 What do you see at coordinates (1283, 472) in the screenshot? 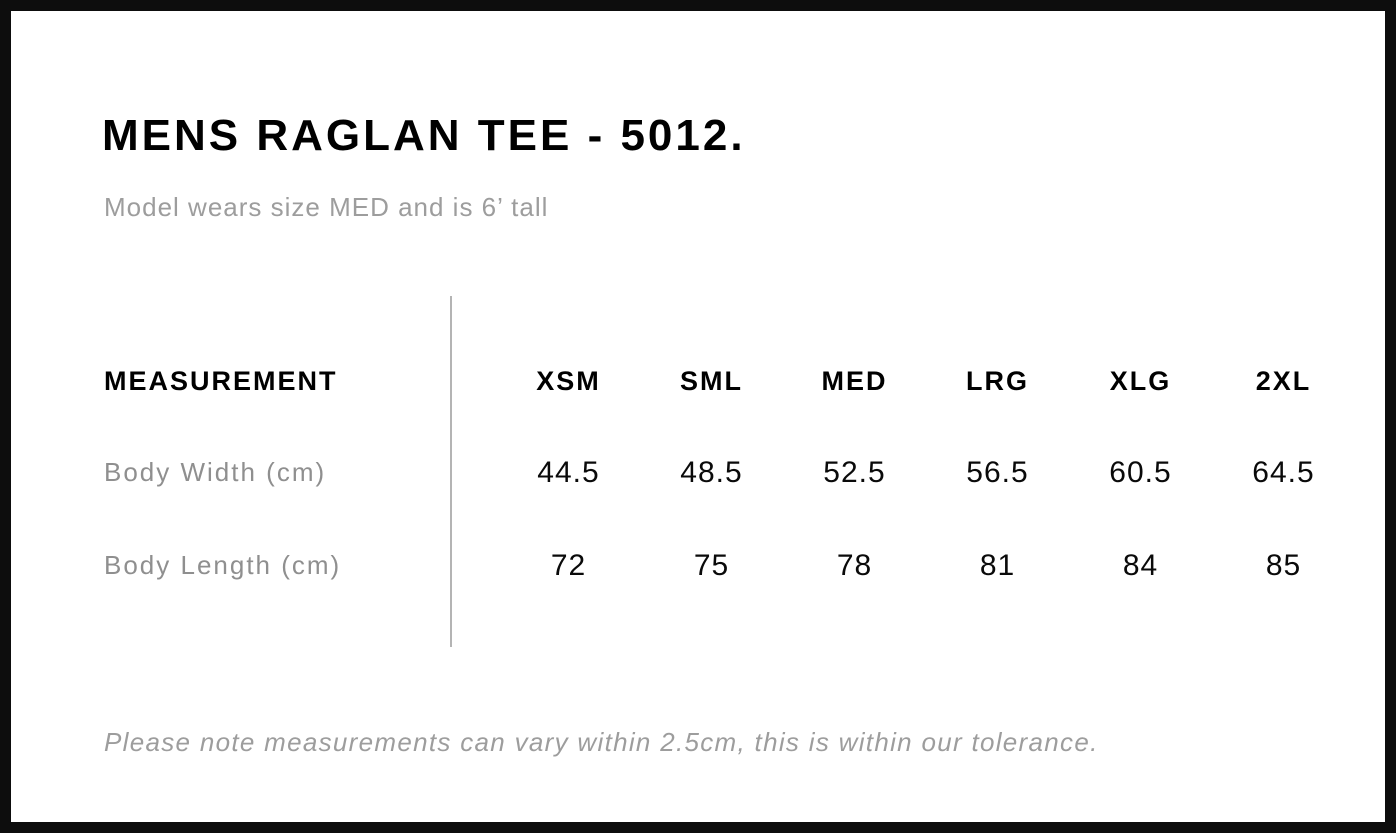
I see `size-value: 64.5` at bounding box center [1283, 472].